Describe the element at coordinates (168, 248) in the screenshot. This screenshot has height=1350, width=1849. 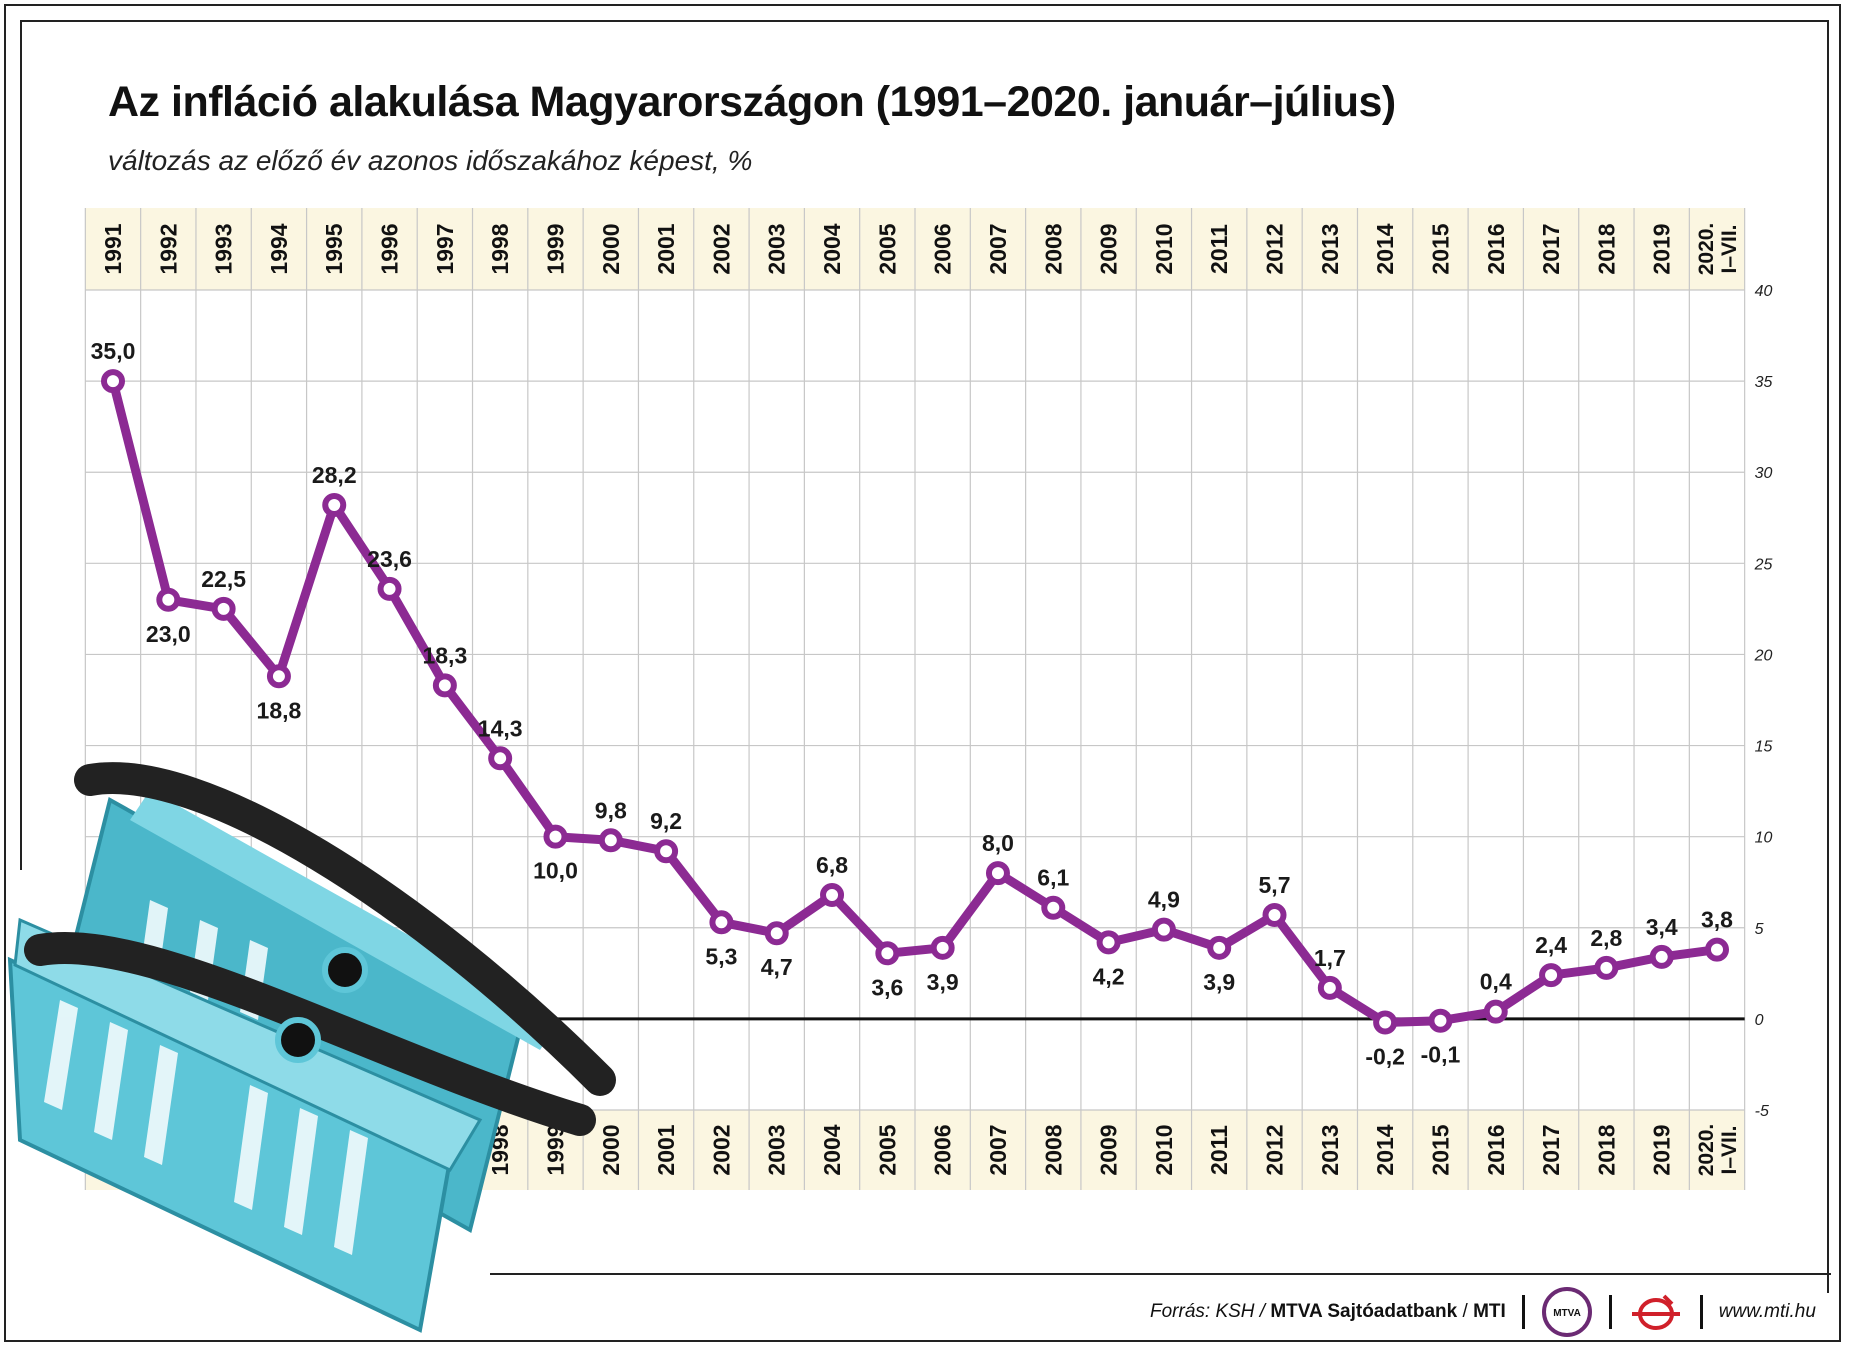
I see `top-year-label: 1992` at that location.